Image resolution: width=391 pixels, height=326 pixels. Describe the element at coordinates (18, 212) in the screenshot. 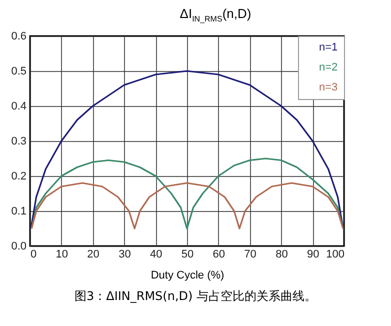

I see `y-tick-label: 0.1` at that location.